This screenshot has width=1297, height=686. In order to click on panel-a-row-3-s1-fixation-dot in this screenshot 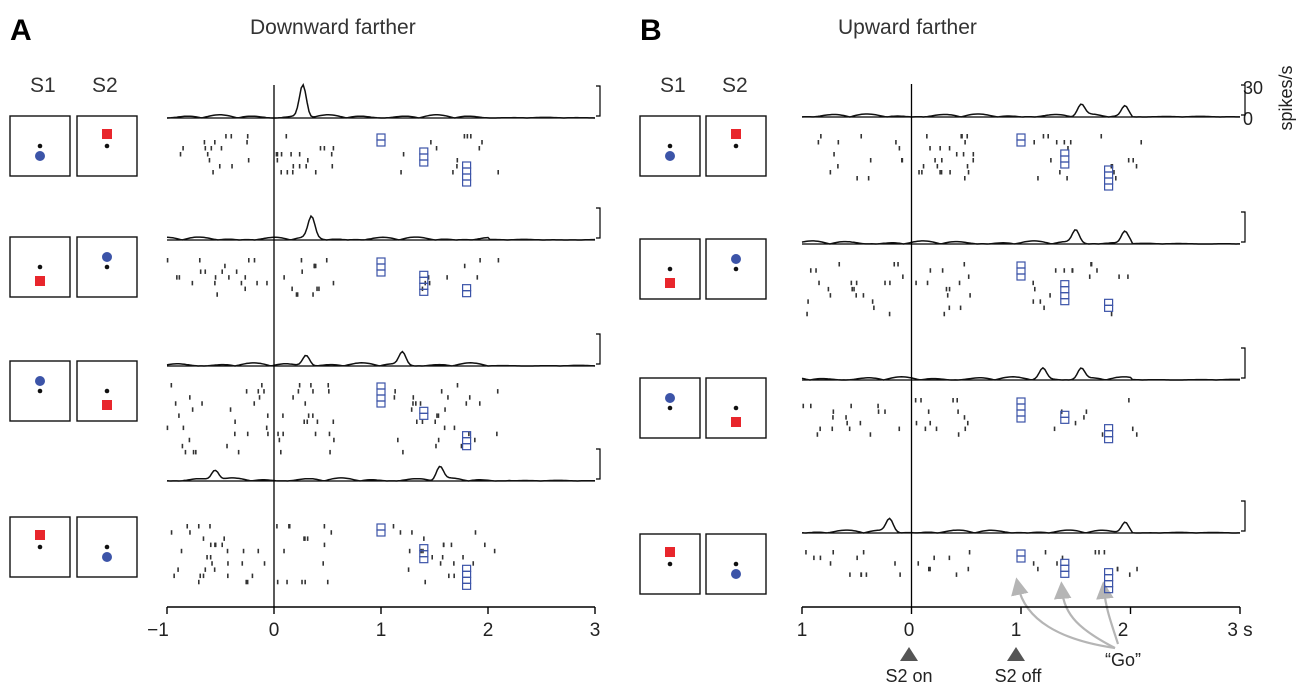, I will do `click(40, 391)`.